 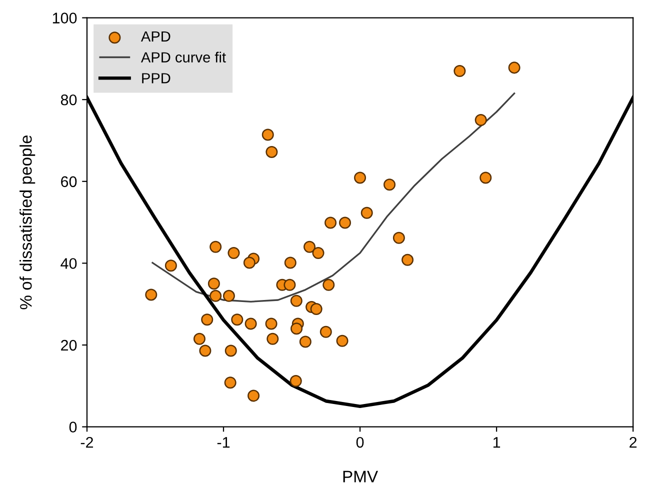 I want to click on y-tick-label: 40, so click(x=68, y=263).